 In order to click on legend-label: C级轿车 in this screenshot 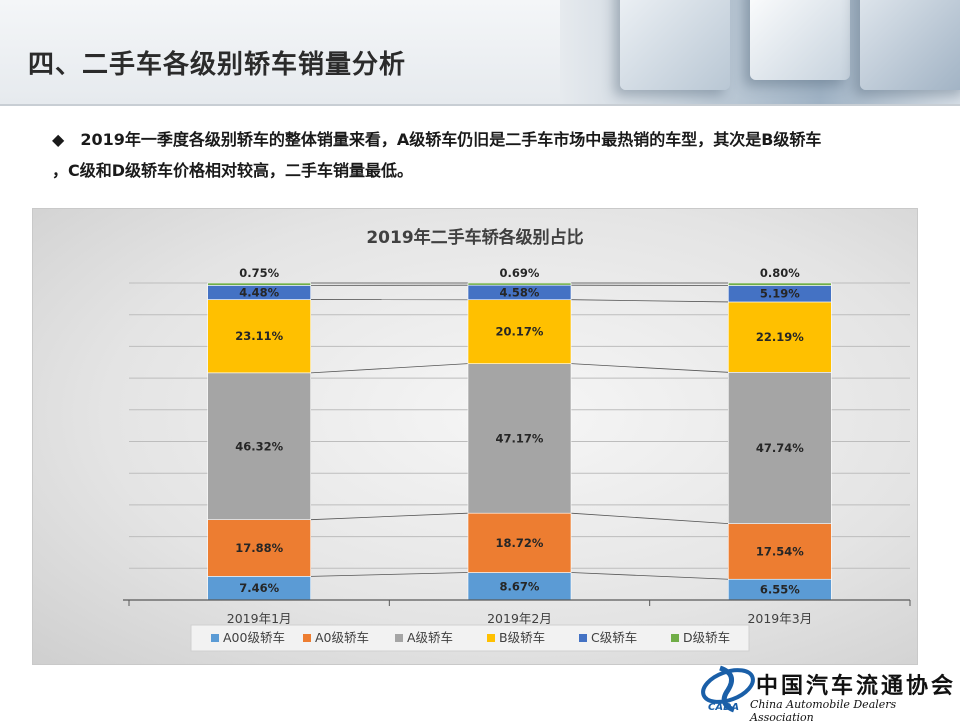, I will do `click(614, 637)`.